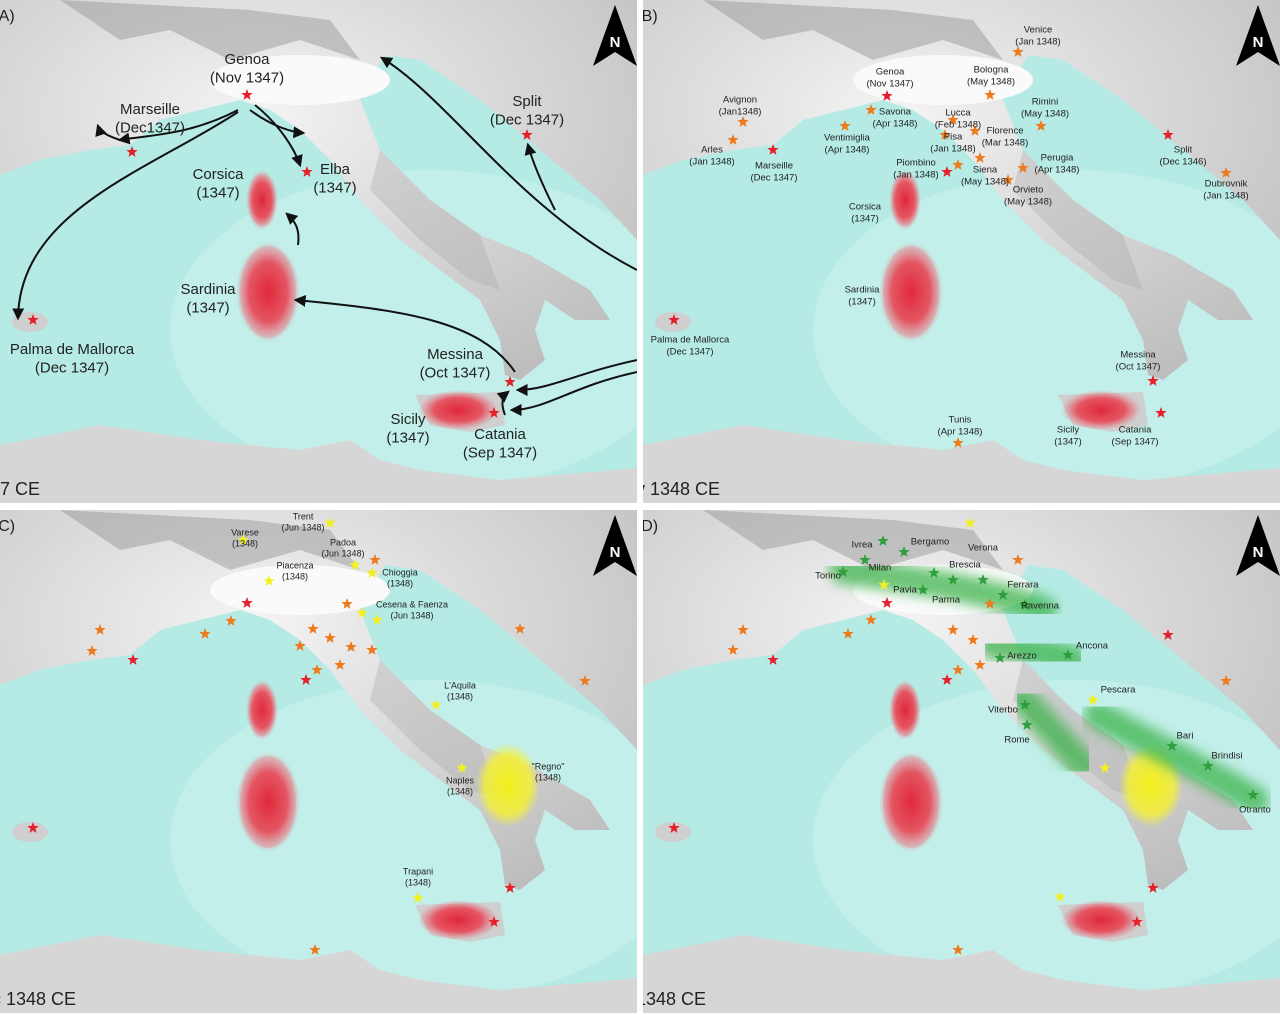 This screenshot has width=1280, height=1015. I want to click on place-name: Perugia, so click(1057, 158).